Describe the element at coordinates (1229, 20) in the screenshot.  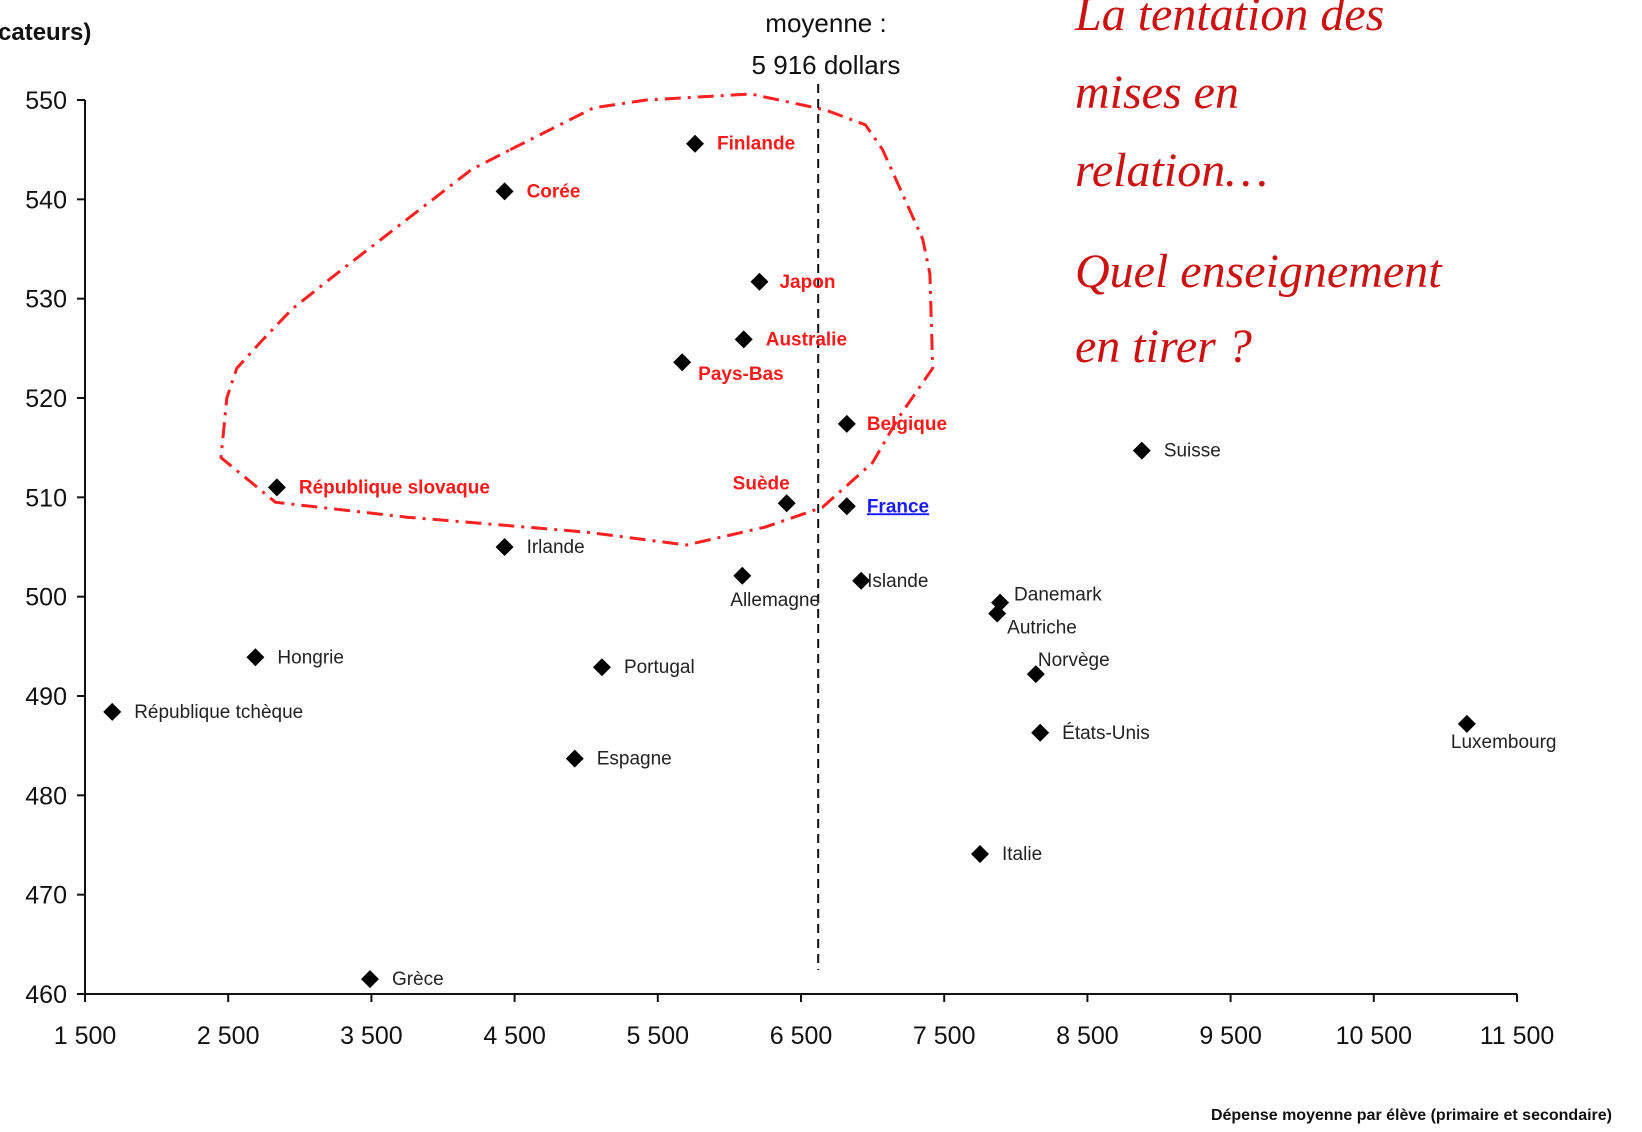
I see `annotation-line1: La tentation des` at that location.